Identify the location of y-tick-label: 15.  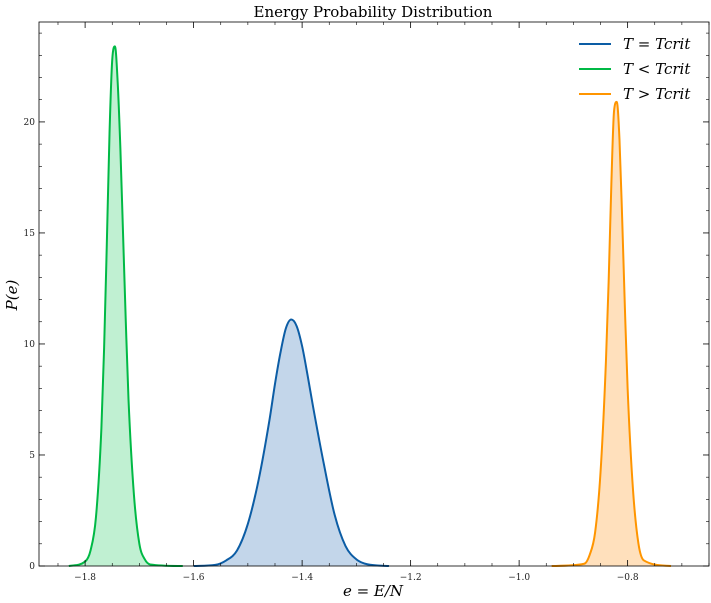
(30, 234).